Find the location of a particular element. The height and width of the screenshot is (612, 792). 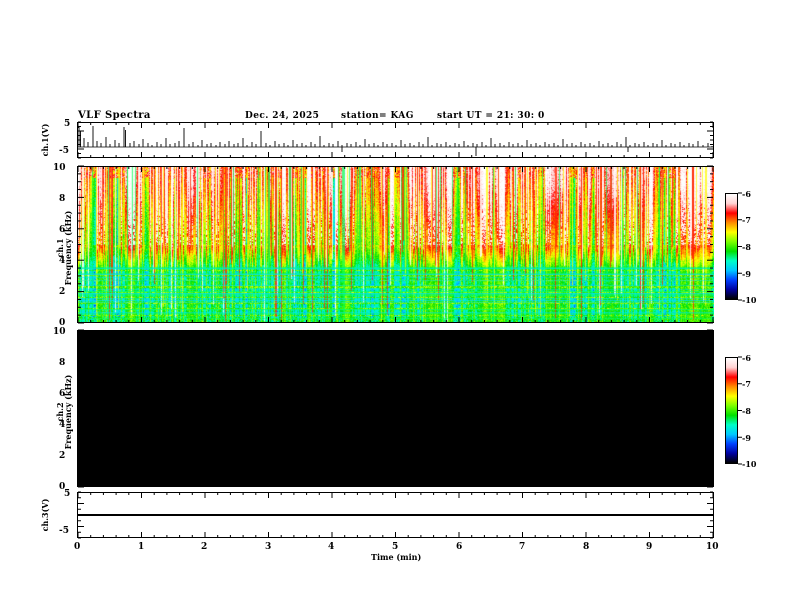

colorbar-ch1-tick--7: -7 is located at coordinates (746, 220).